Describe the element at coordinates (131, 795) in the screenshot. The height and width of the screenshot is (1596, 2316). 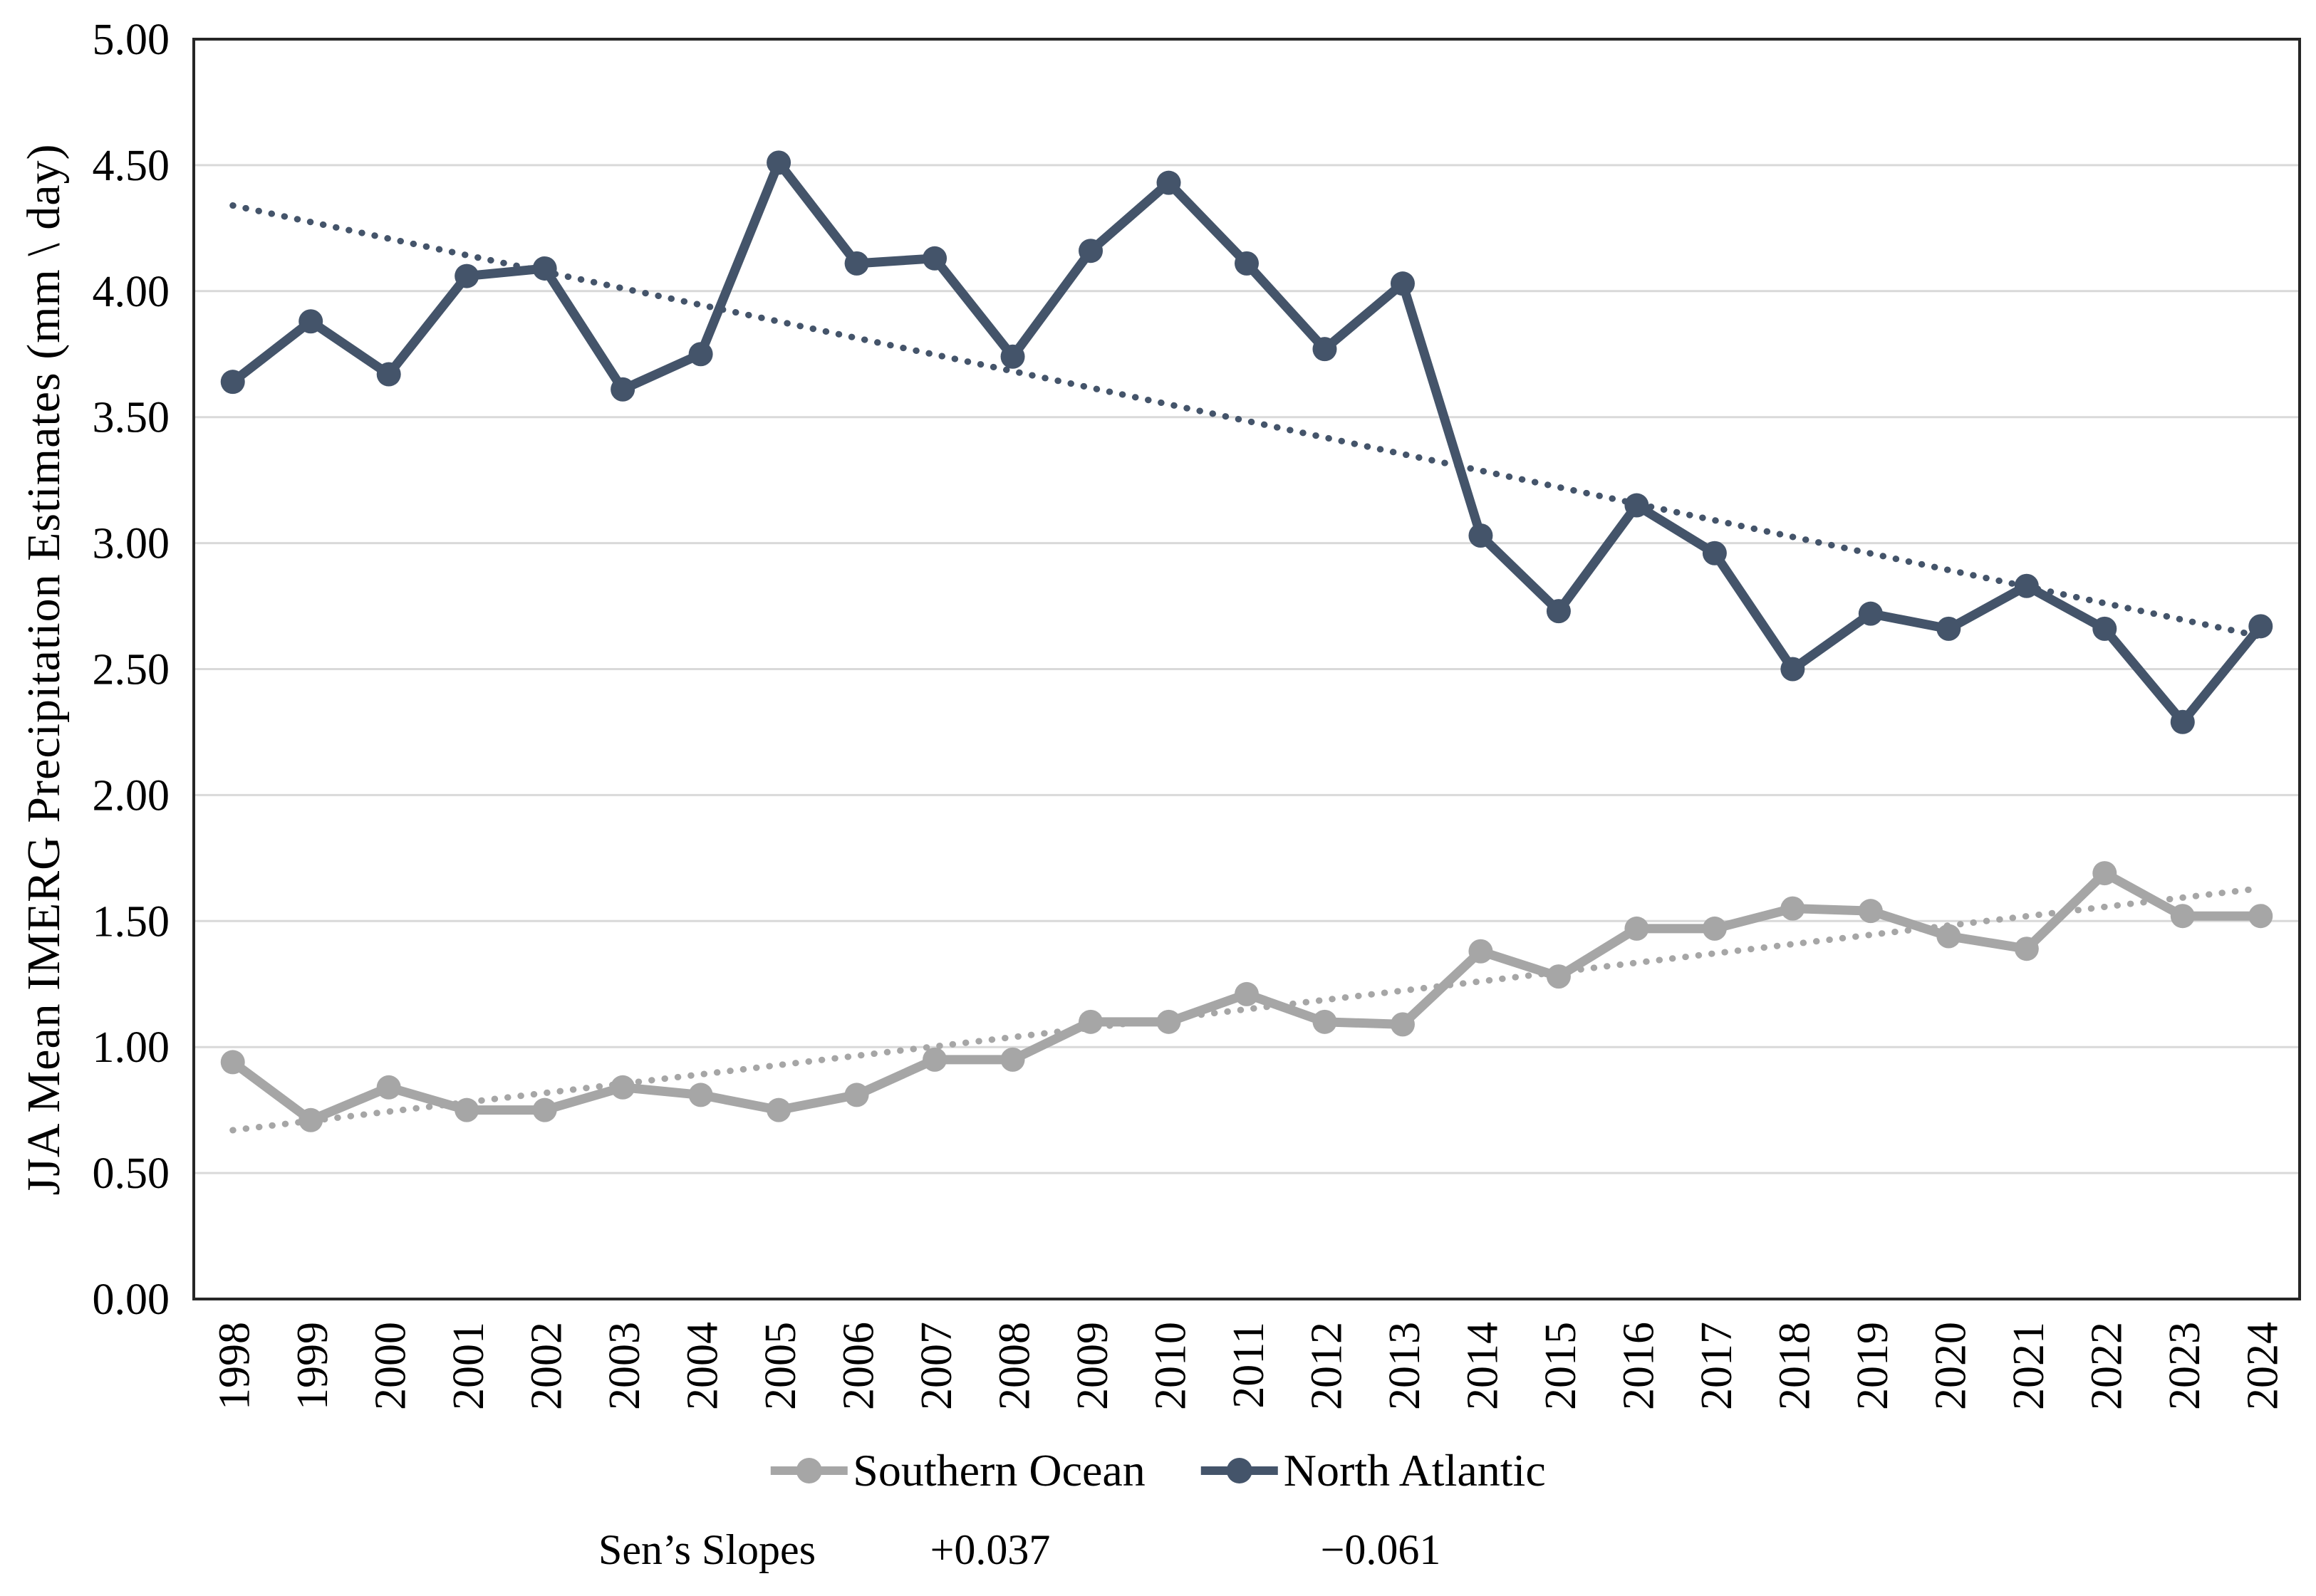
I see `y-tick-label: 2.00` at that location.